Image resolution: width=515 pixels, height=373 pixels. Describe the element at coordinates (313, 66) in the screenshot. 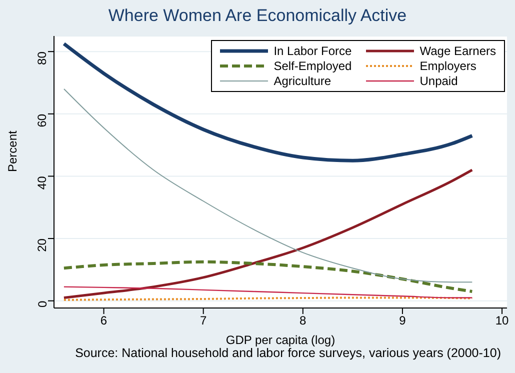

I see `legend-label: Self-Employed` at that location.